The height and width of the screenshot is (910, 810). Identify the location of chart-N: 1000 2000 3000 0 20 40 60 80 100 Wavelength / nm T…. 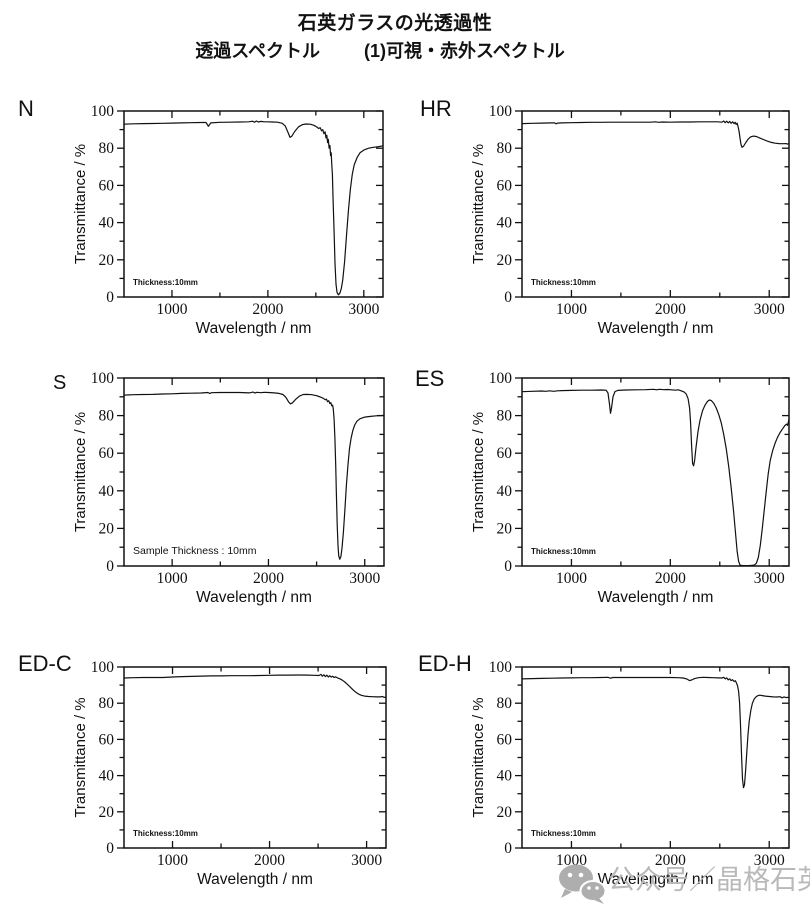
(201, 216).